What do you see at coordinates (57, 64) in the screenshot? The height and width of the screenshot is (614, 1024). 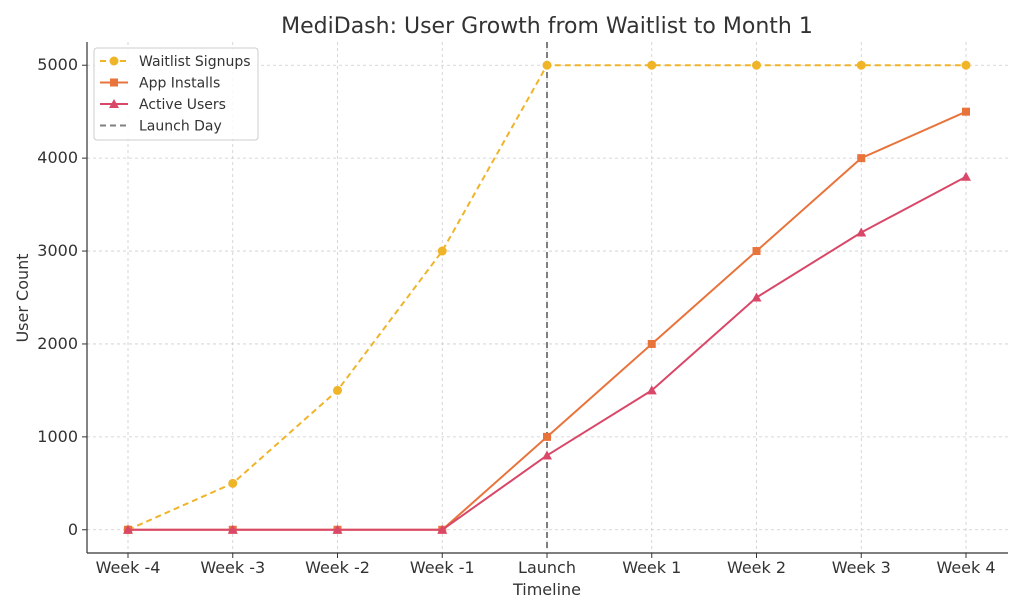 I see `y-tick-label: 5000` at bounding box center [57, 64].